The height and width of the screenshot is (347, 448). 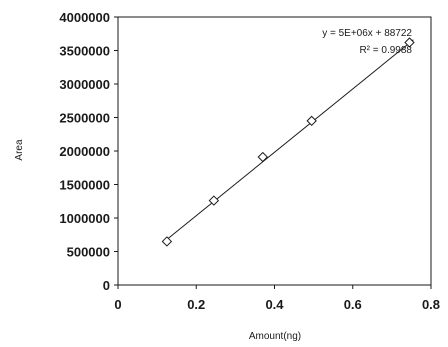 I want to click on y-tick-label: 4000000, so click(x=84, y=17).